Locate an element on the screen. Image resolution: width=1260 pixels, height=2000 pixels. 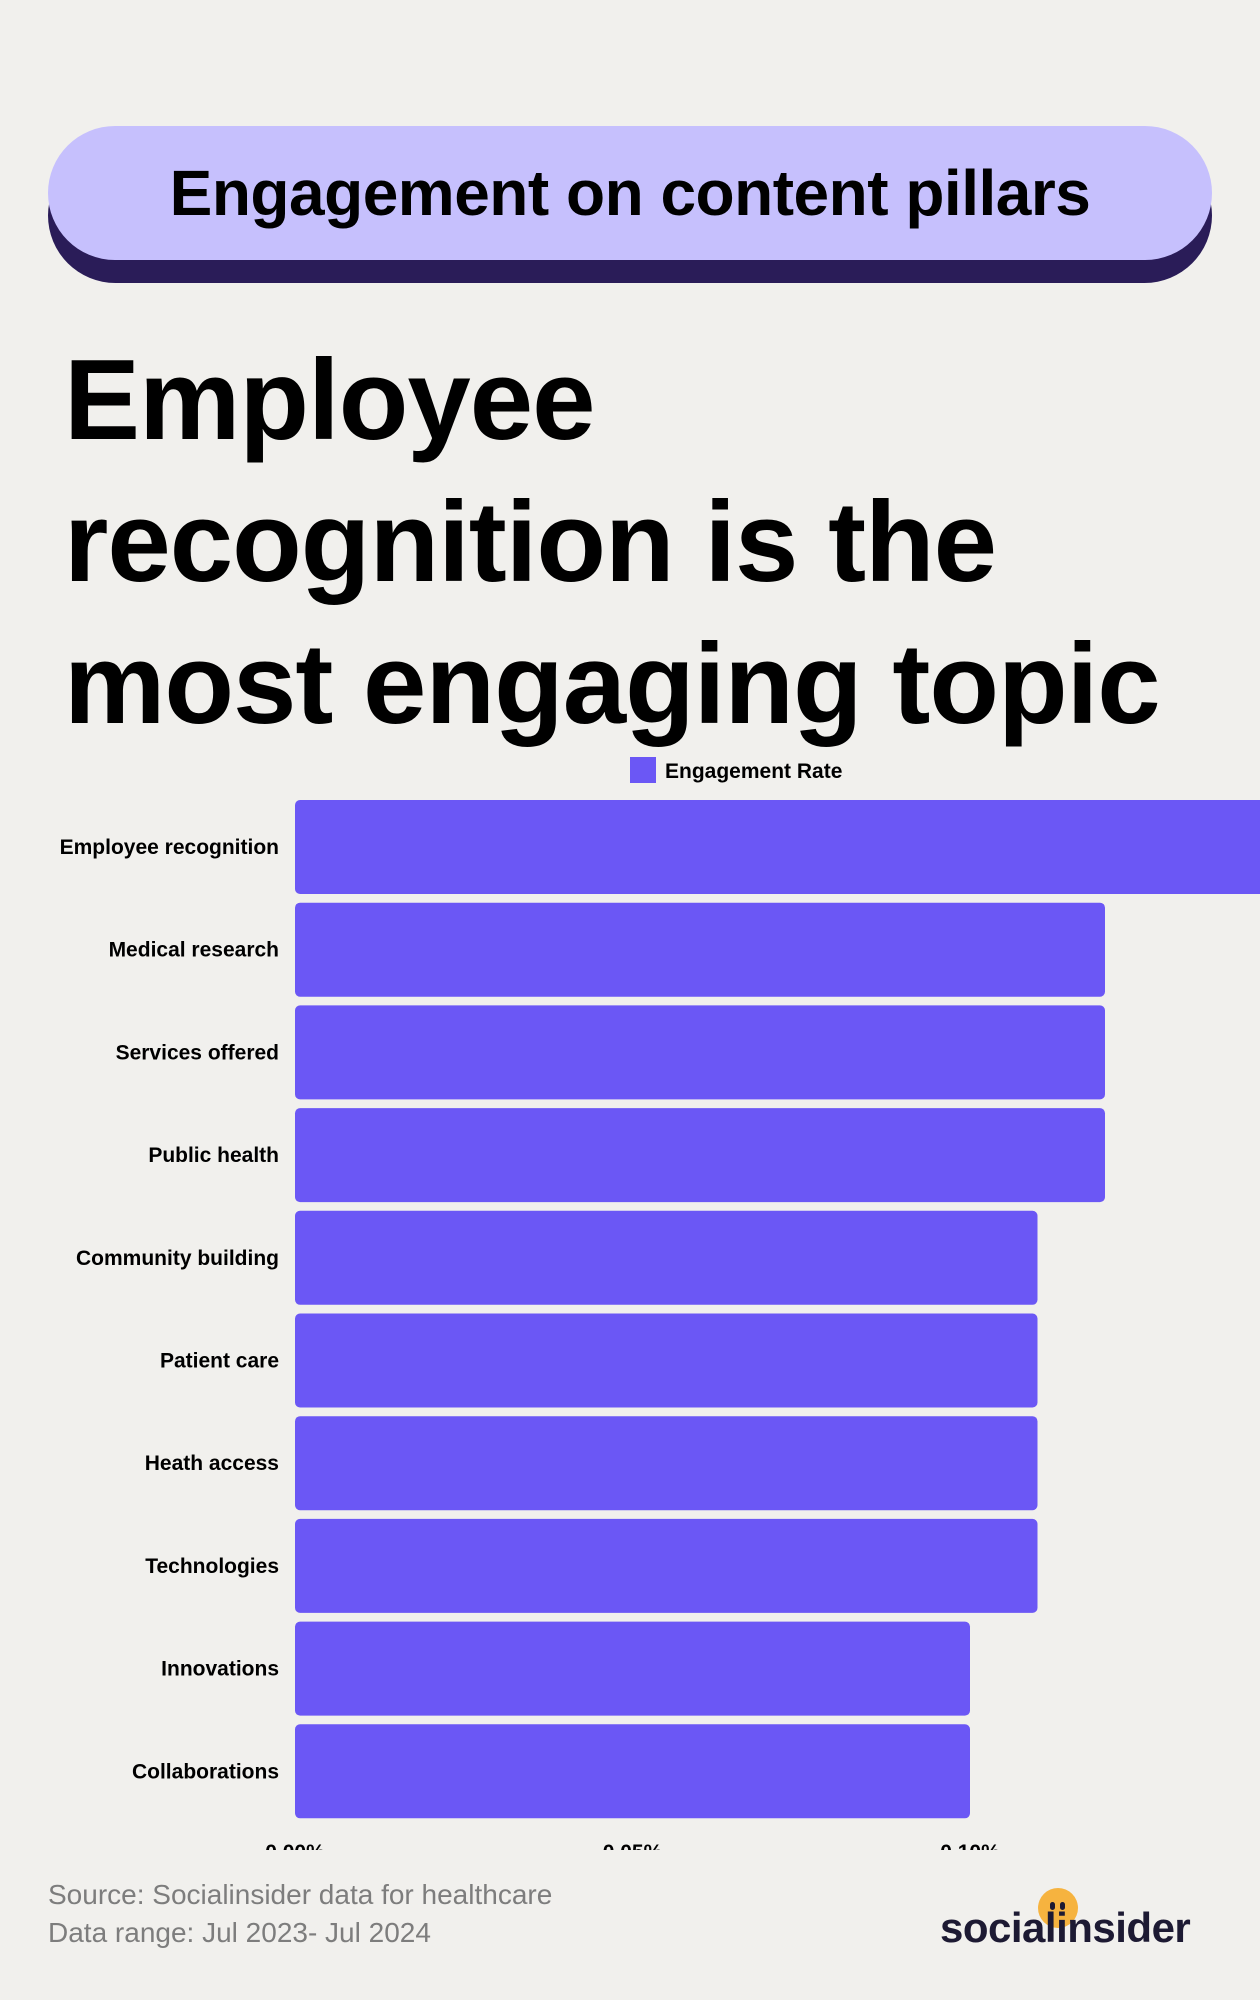
logo-face-icon is located at coordinates (1058, 1908).